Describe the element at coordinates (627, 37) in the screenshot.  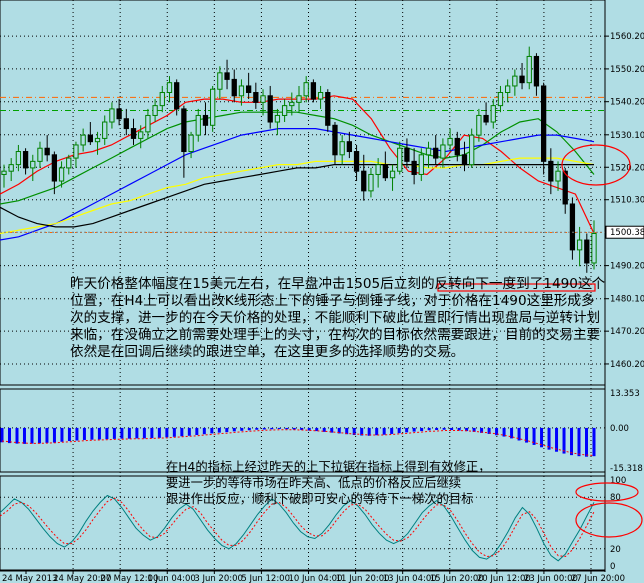
I see `price-axis-label: 1560.20` at that location.